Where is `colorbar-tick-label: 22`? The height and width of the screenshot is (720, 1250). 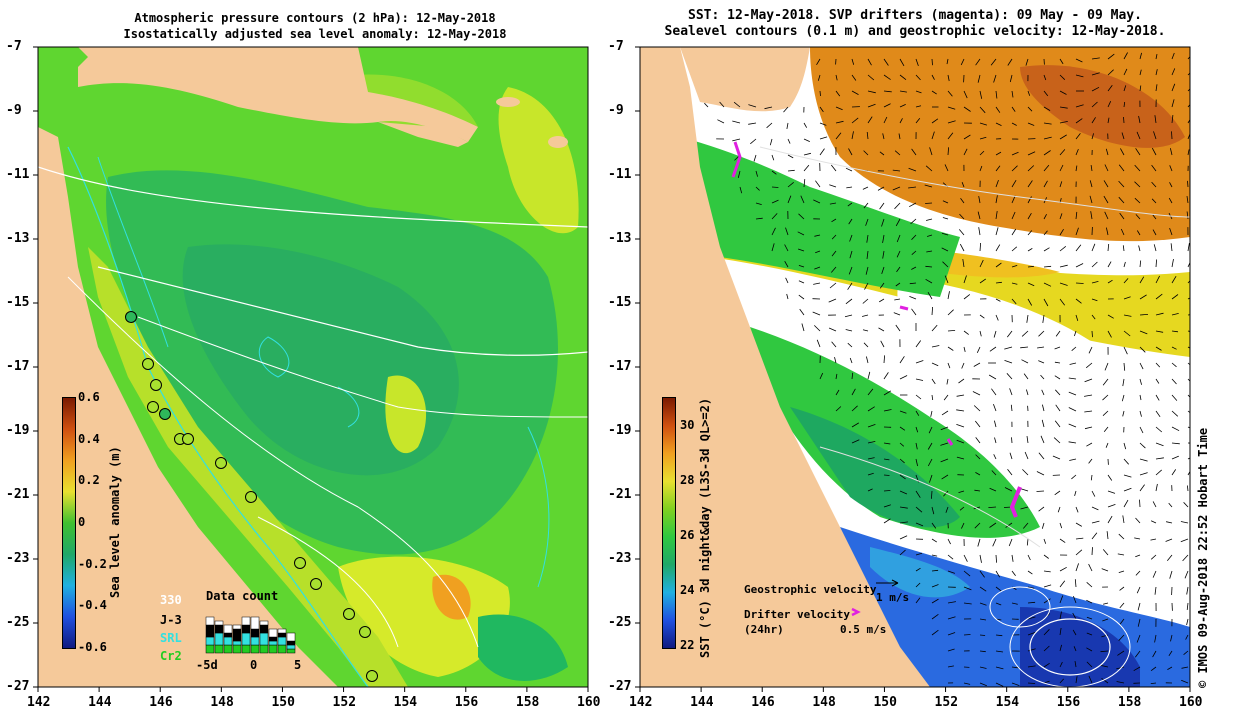 colorbar-tick-label: 22 is located at coordinates (687, 645).